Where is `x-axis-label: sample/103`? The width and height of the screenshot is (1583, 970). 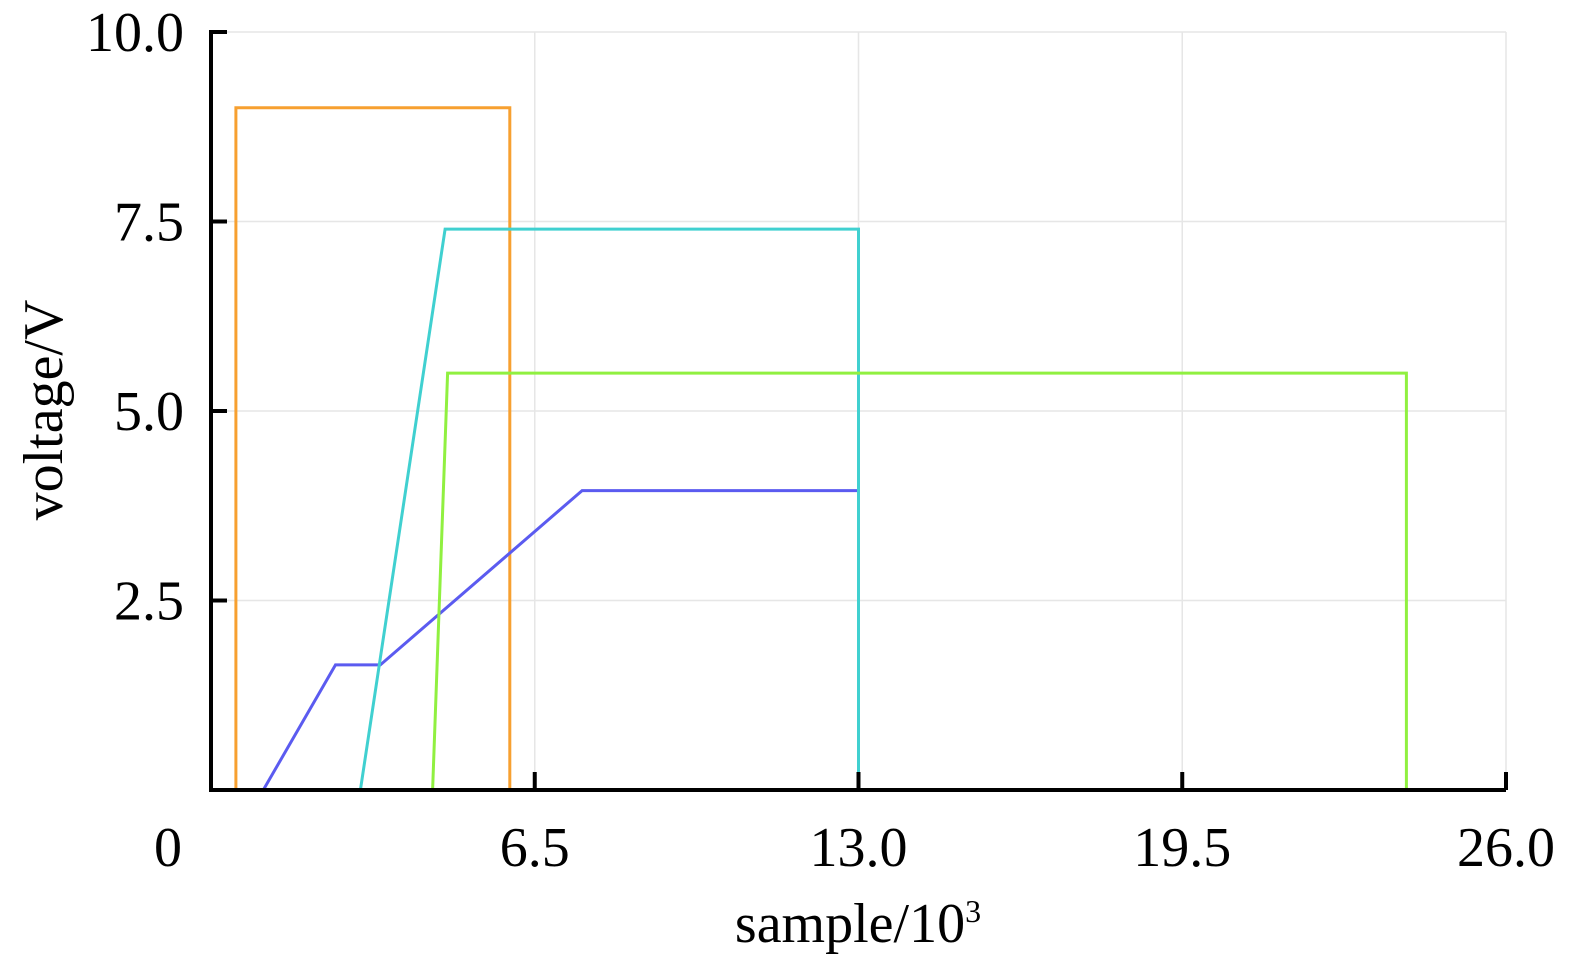
x-axis-label: sample/103 is located at coordinates (858, 924).